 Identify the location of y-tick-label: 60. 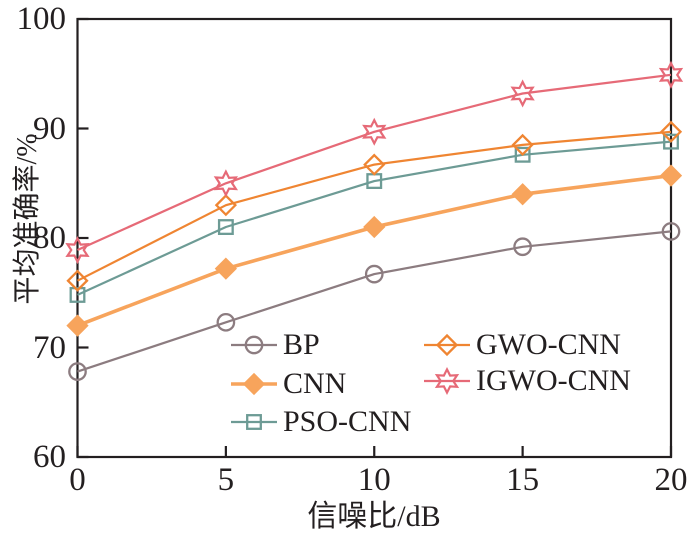
(49, 457).